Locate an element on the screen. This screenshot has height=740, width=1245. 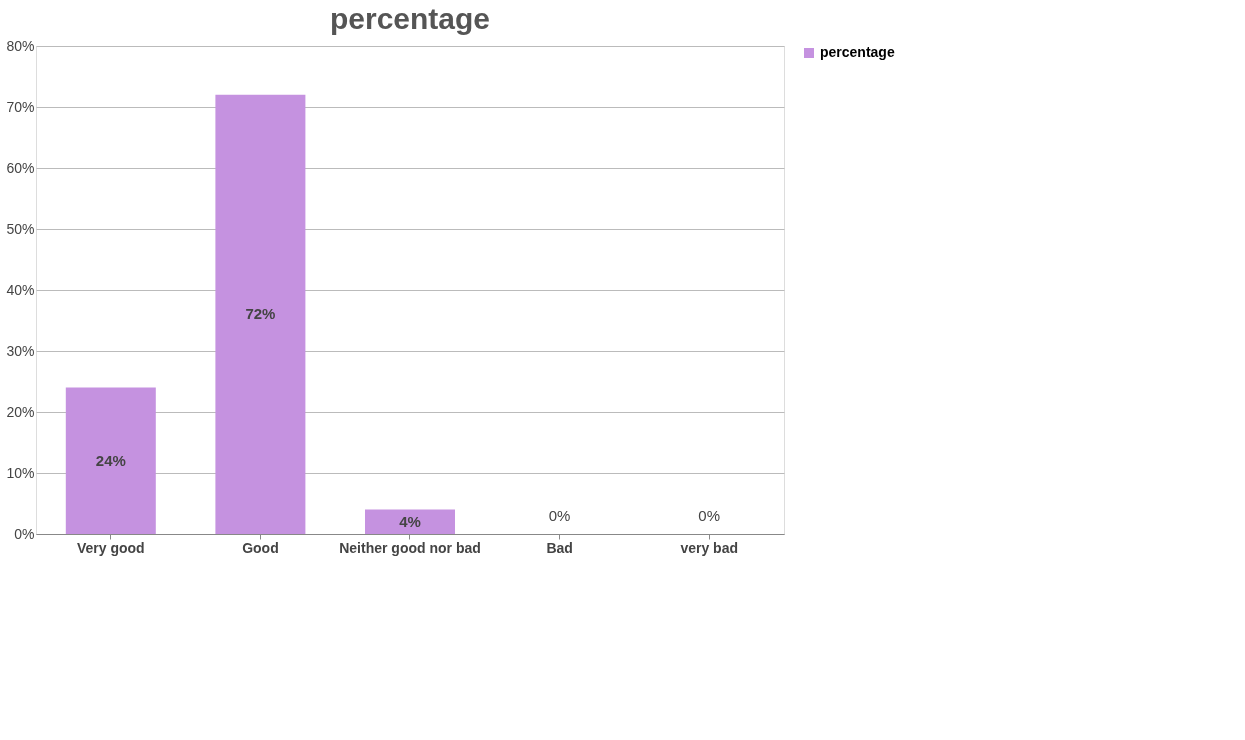
y-tick-label: 70% is located at coordinates (20, 106).